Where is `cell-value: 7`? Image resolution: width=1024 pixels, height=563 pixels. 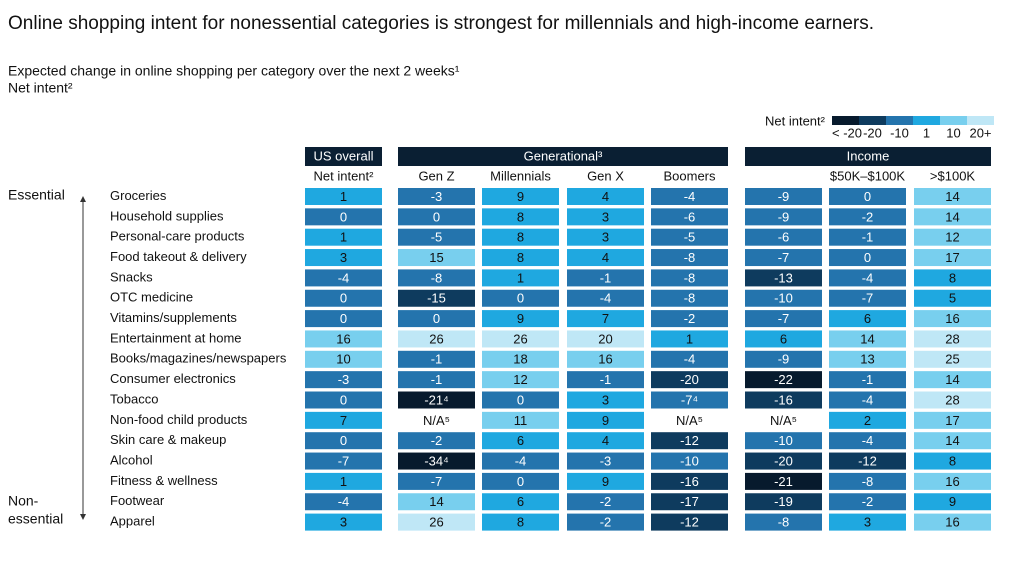 cell-value: 7 is located at coordinates (605, 318).